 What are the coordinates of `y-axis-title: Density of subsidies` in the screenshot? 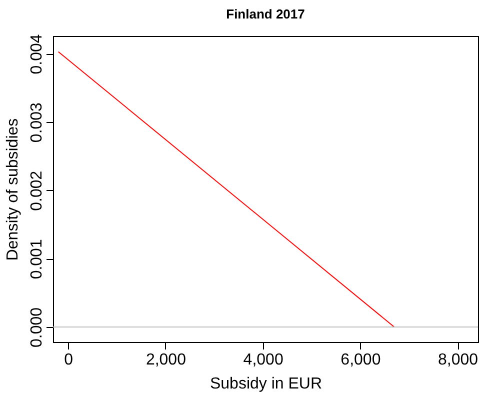 It's located at (13, 189).